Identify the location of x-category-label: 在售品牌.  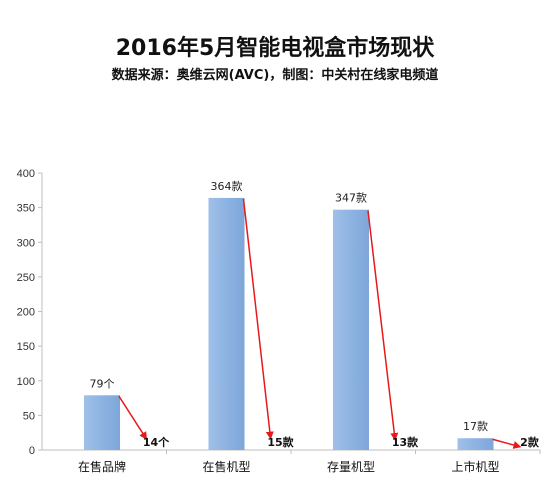
(102, 466).